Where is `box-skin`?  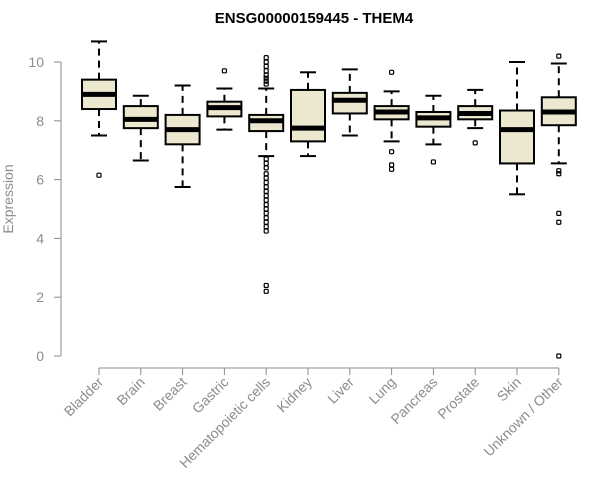 box-skin is located at coordinates (517, 128).